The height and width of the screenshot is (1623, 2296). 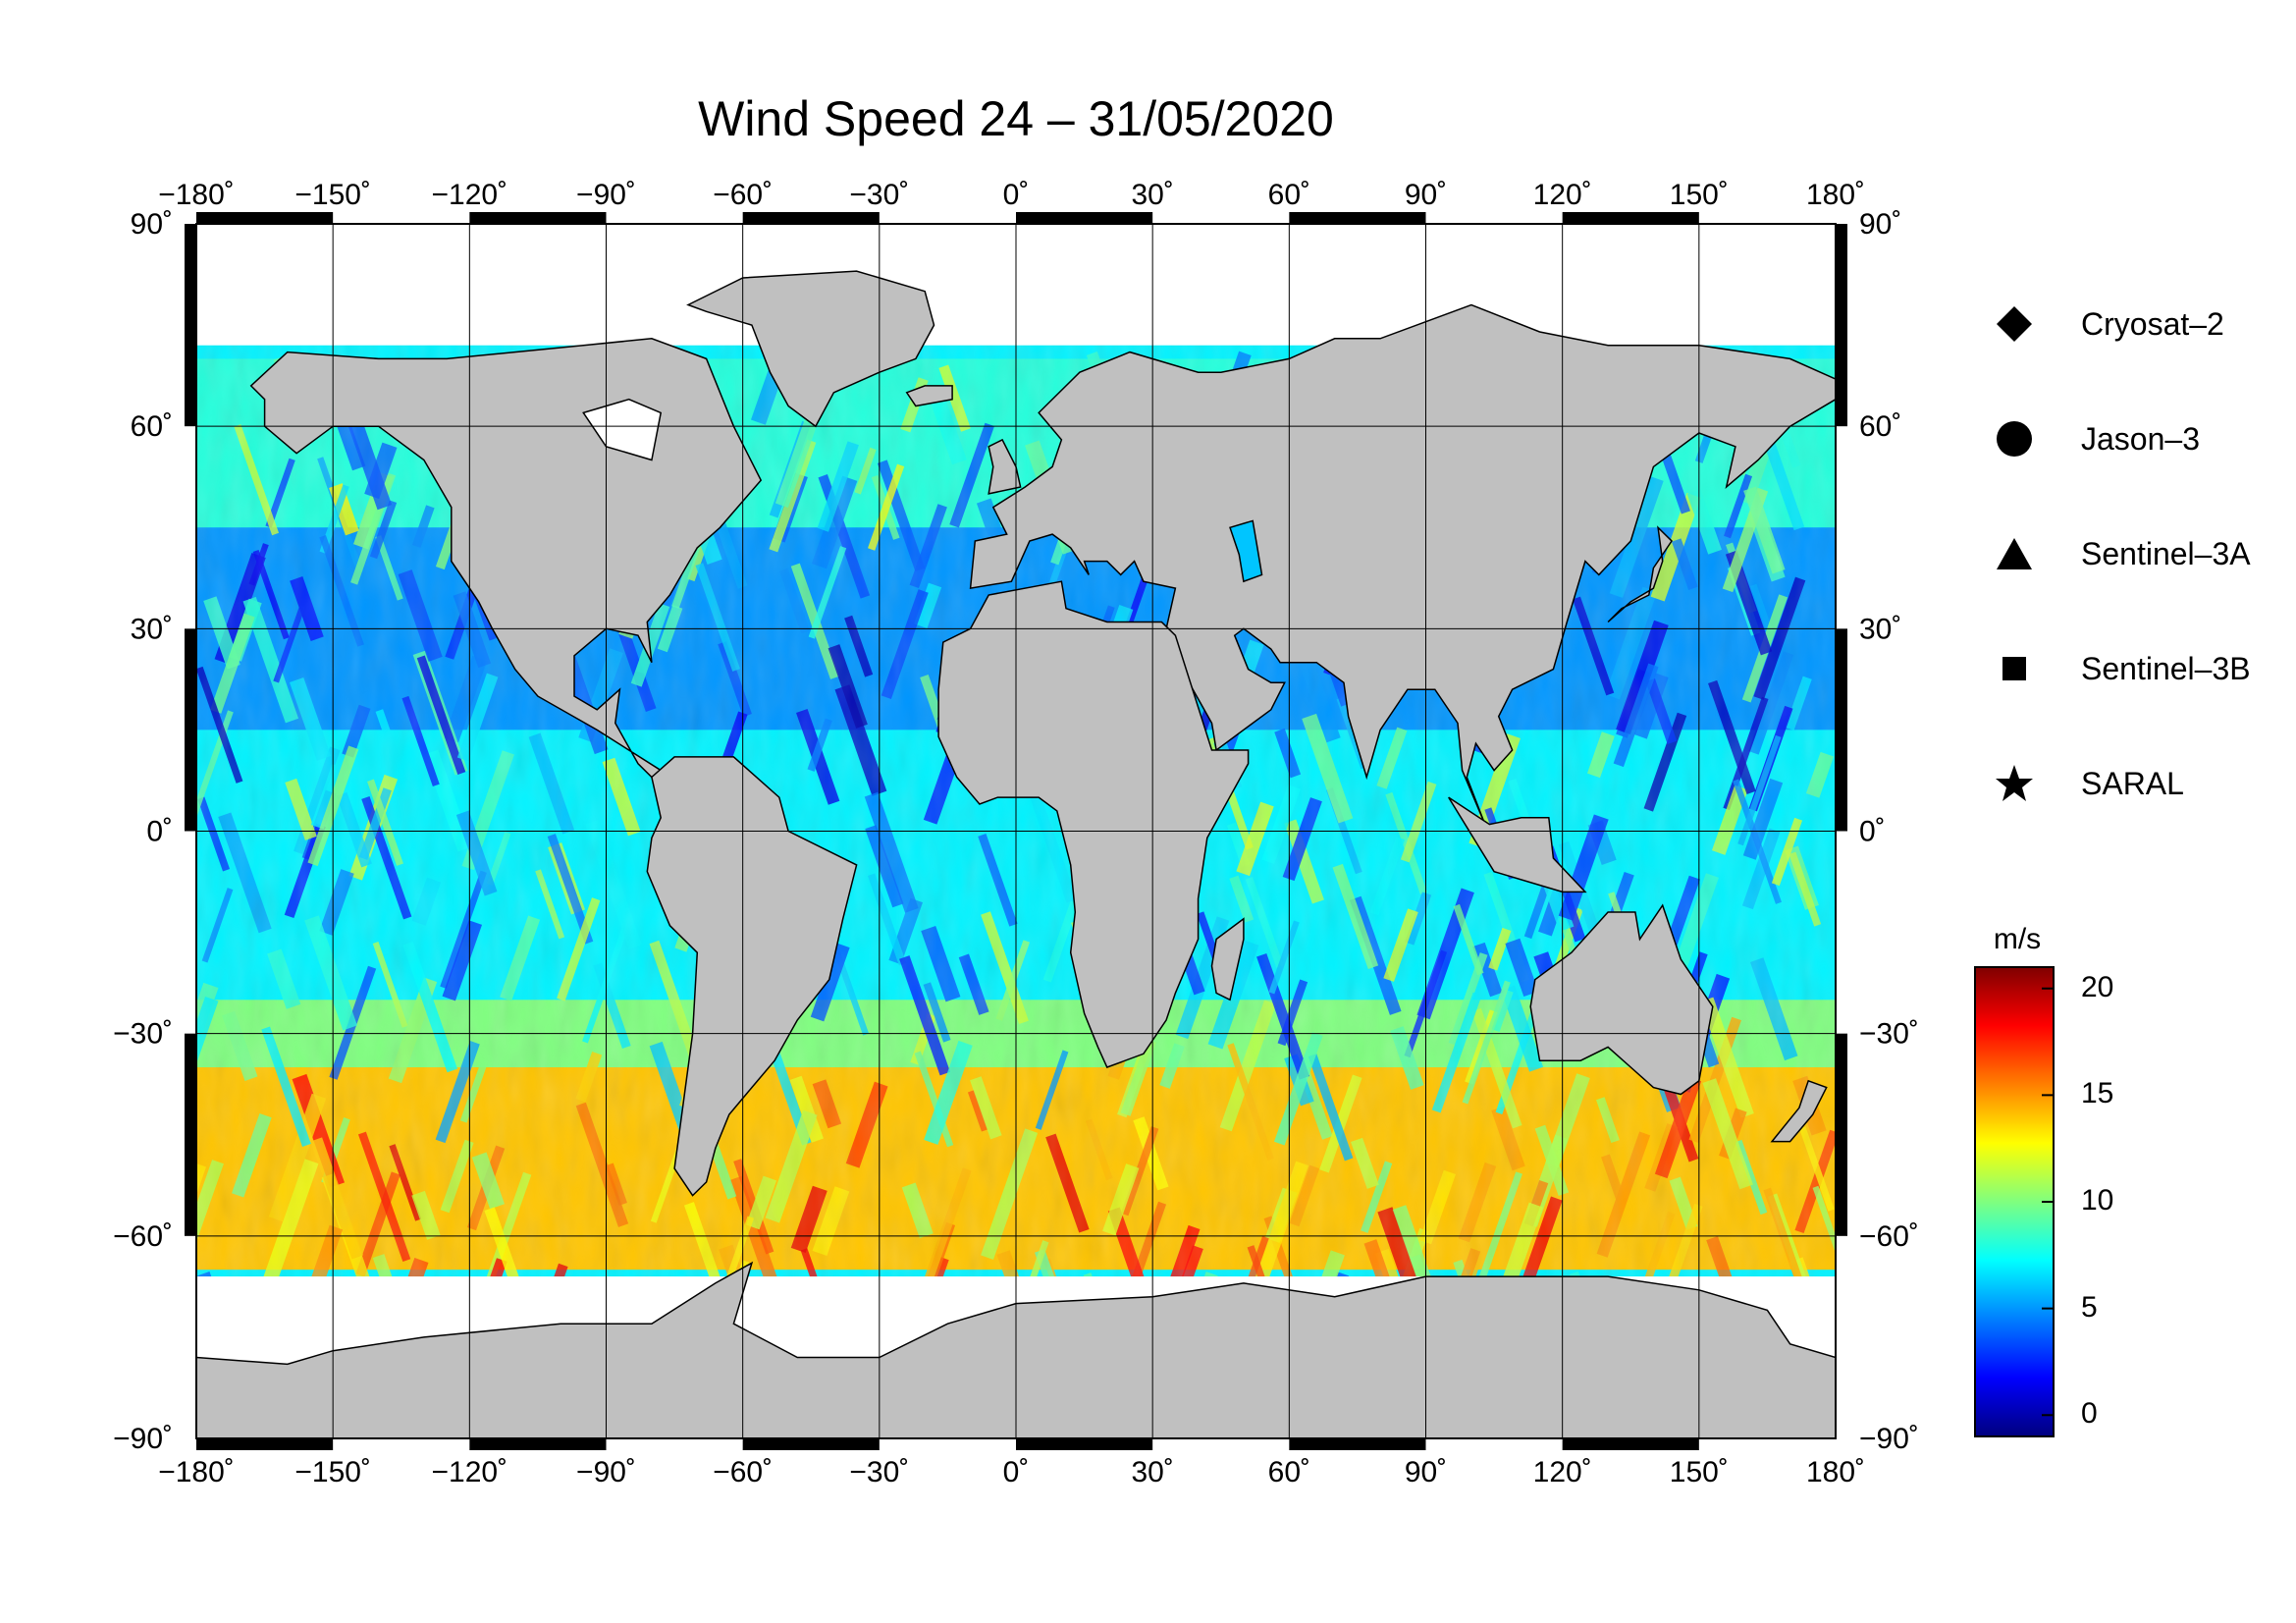 I want to click on lat-tick-label-right: 0˚, so click(x=1873, y=832).